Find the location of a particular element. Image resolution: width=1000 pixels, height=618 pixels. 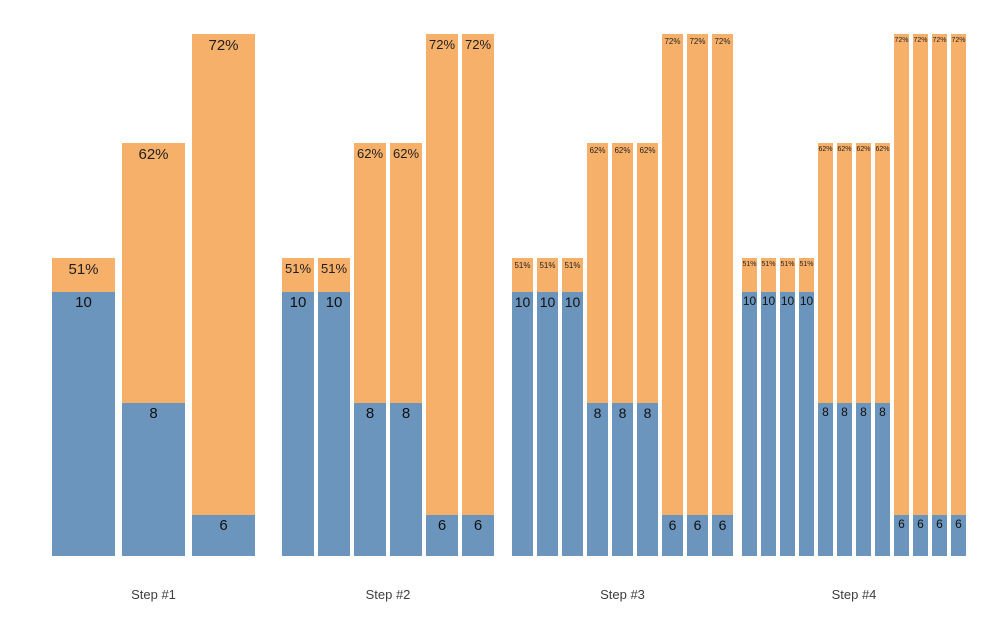

group-caption: Step #2 is located at coordinates (388, 594).